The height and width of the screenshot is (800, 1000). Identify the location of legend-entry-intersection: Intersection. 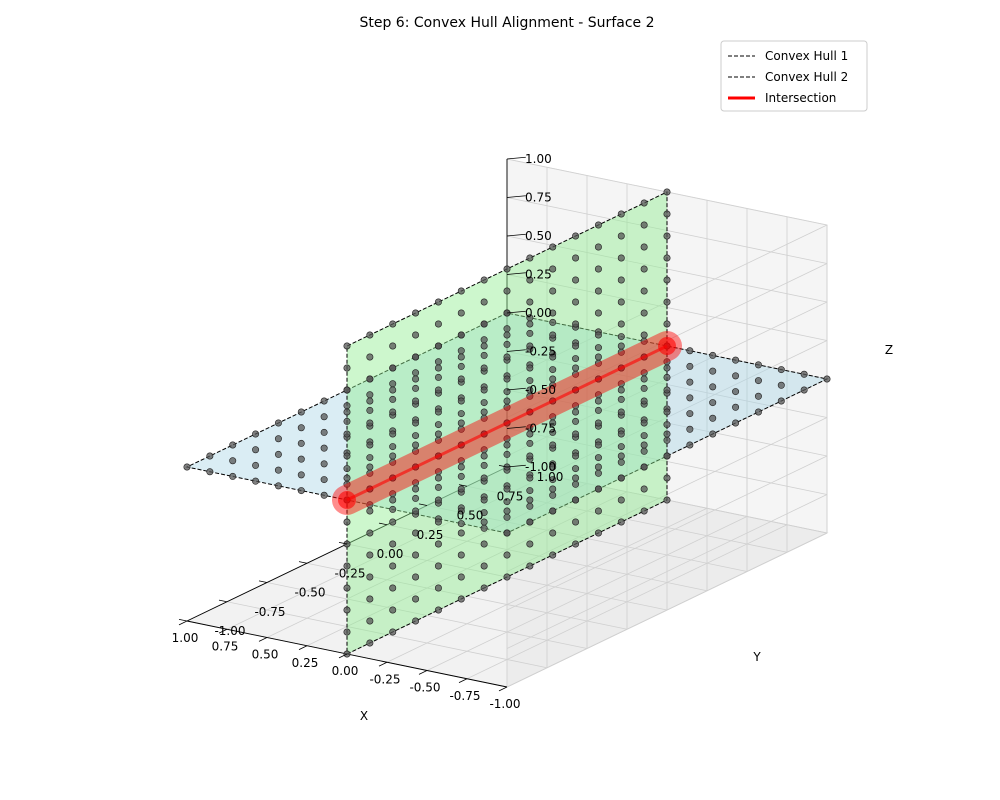
(800, 98).